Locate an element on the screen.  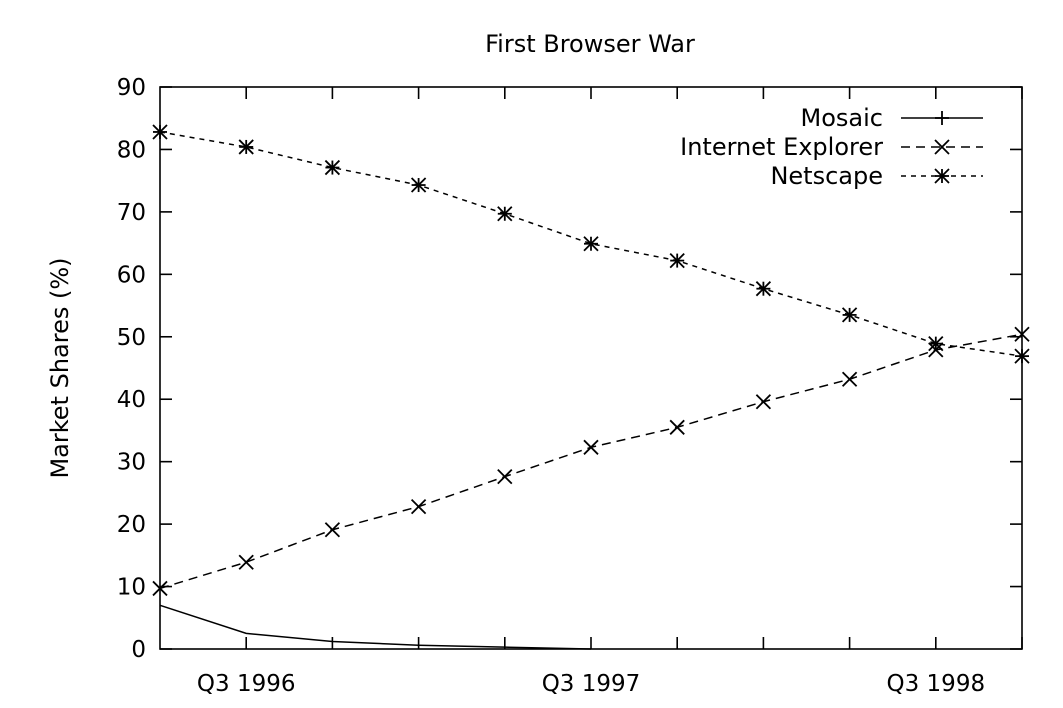
legend-label: Mosaic is located at coordinates (842, 118).